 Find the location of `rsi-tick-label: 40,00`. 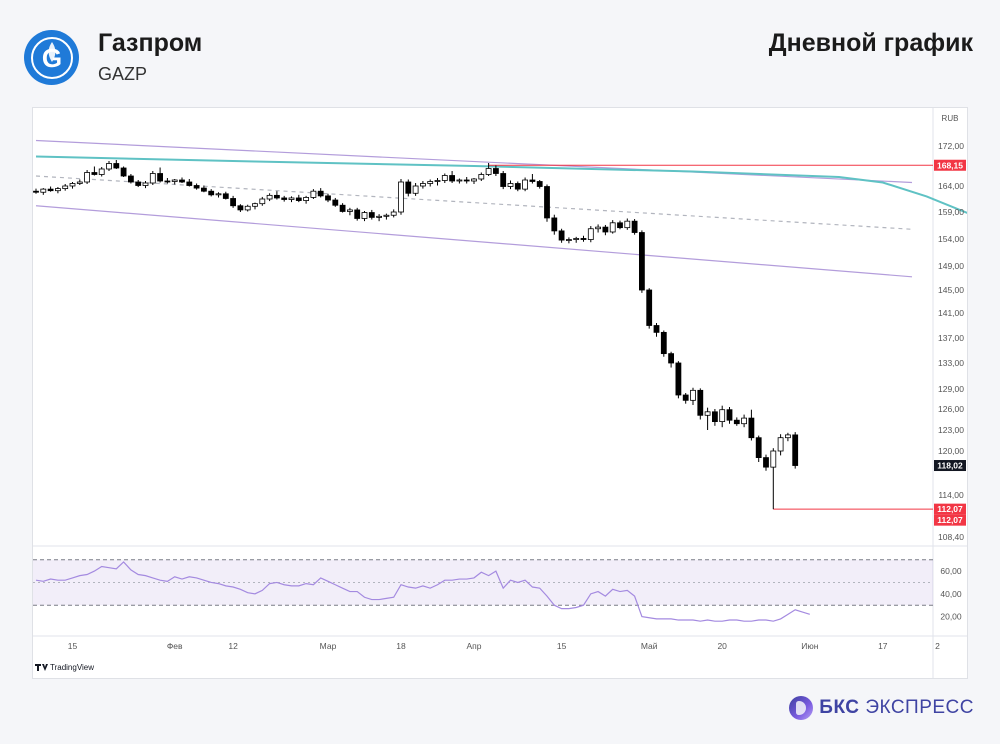

rsi-tick-label: 40,00 is located at coordinates (951, 594).